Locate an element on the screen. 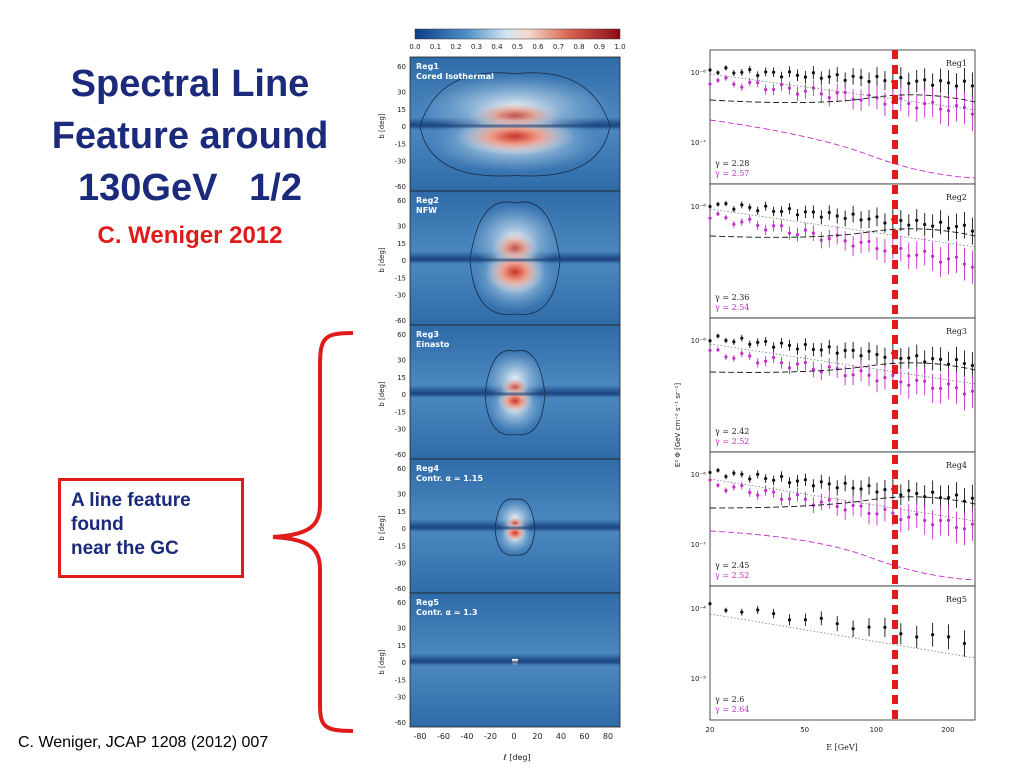  citation-text: C. Weniger, JCAP 1208 (2012) 007 is located at coordinates (143, 742).